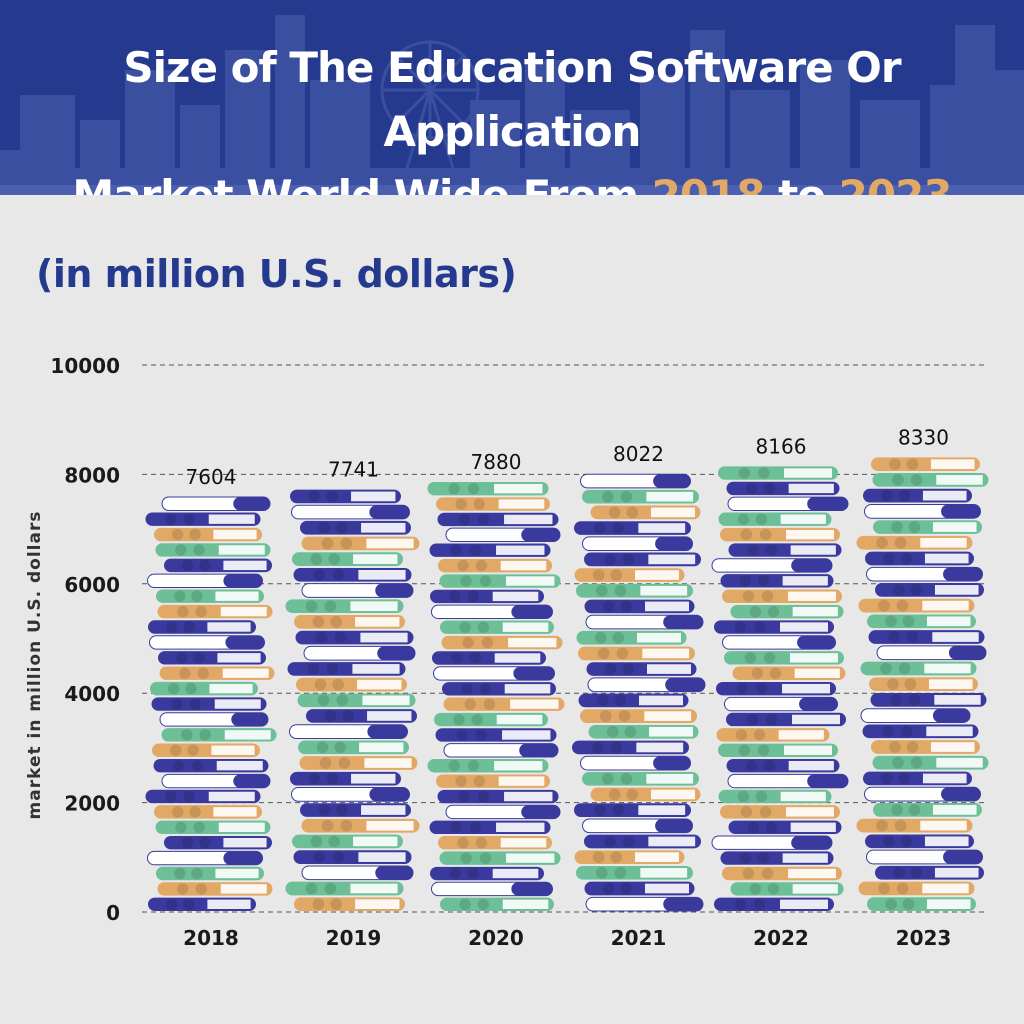  I want to click on y-tick-label: 2000, so click(92, 804).